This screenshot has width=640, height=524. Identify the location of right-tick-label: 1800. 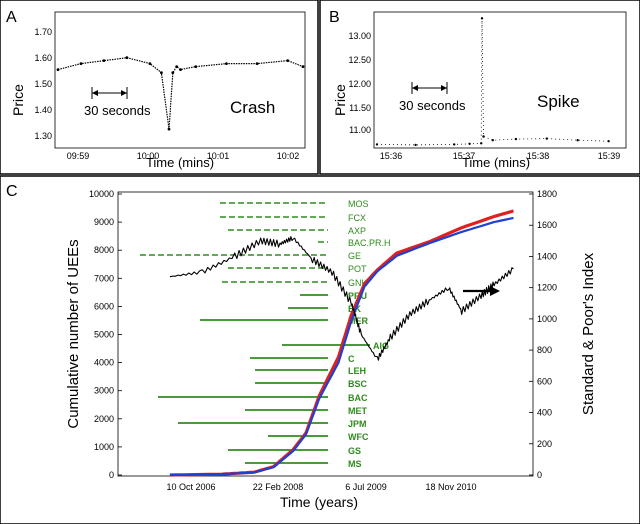
(547, 194).